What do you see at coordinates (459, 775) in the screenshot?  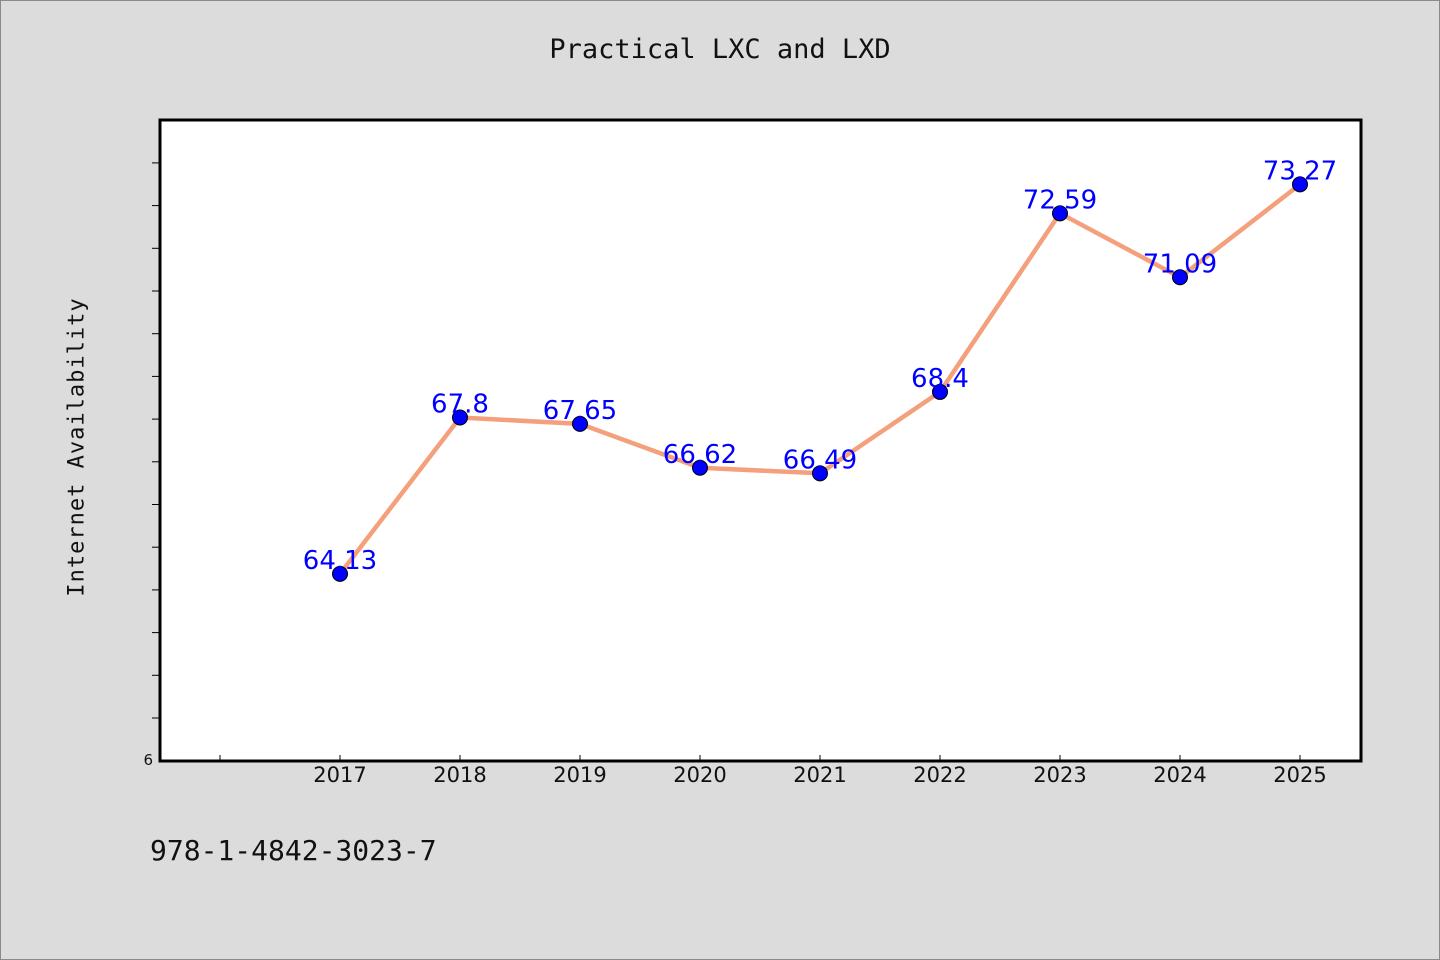 I see `x-tick-label: 2018` at bounding box center [459, 775].